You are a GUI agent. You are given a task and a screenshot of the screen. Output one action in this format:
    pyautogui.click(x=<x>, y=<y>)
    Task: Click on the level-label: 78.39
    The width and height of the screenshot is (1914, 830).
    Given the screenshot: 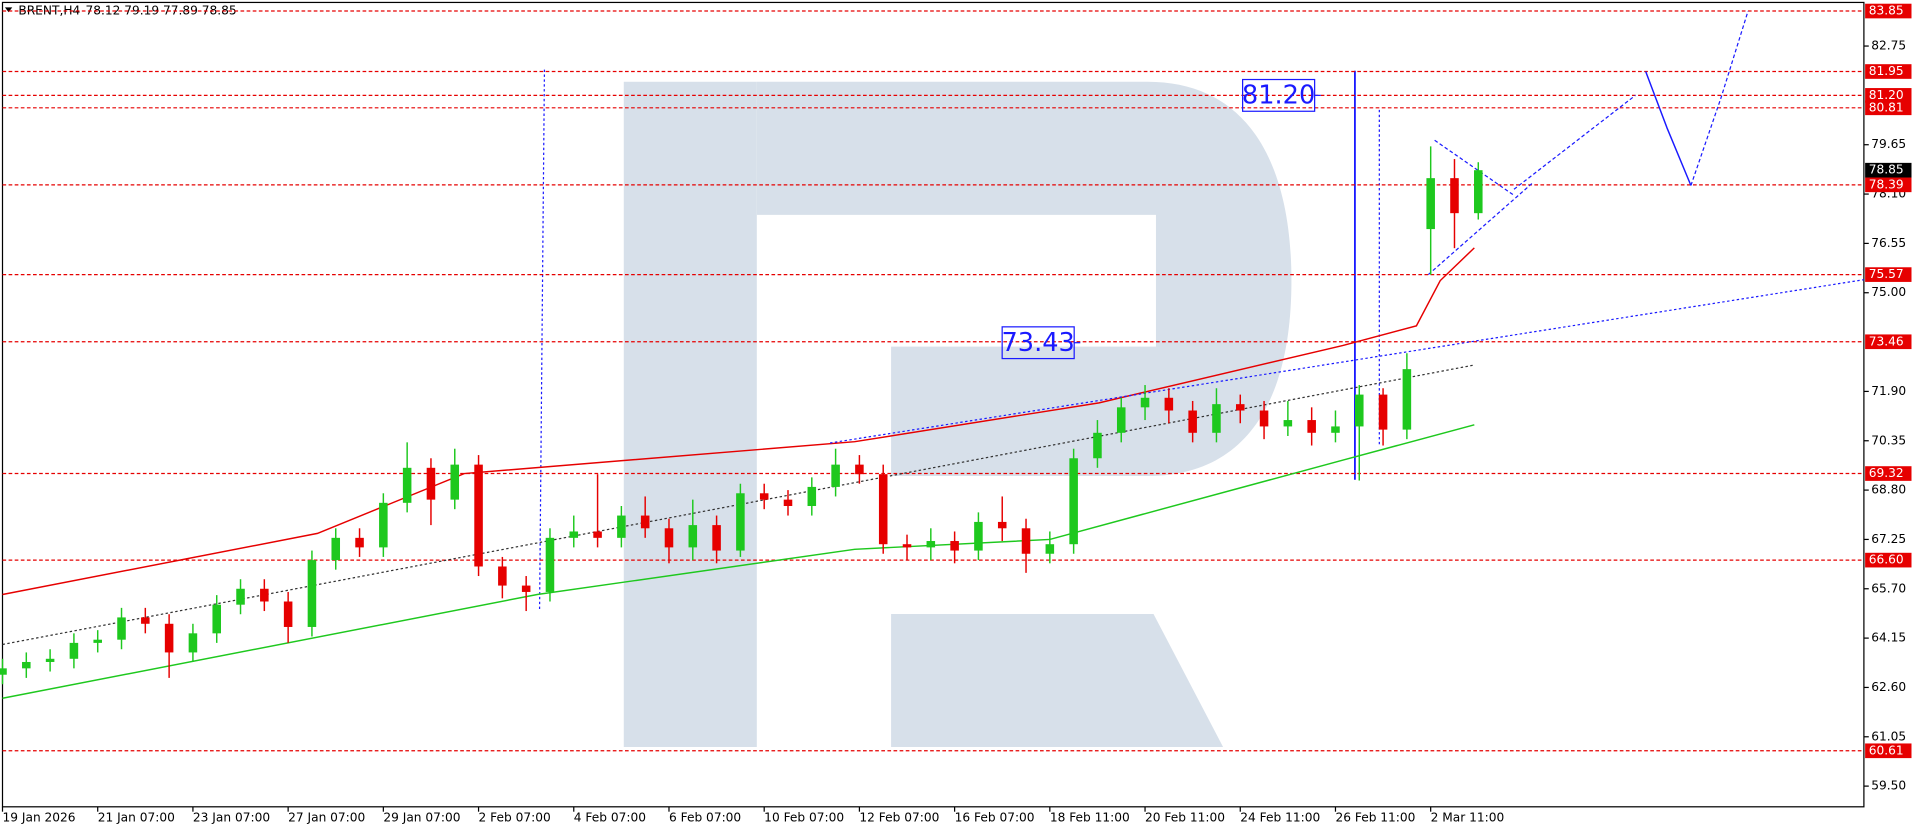 What is the action you would take?
    pyautogui.click(x=1886, y=184)
    